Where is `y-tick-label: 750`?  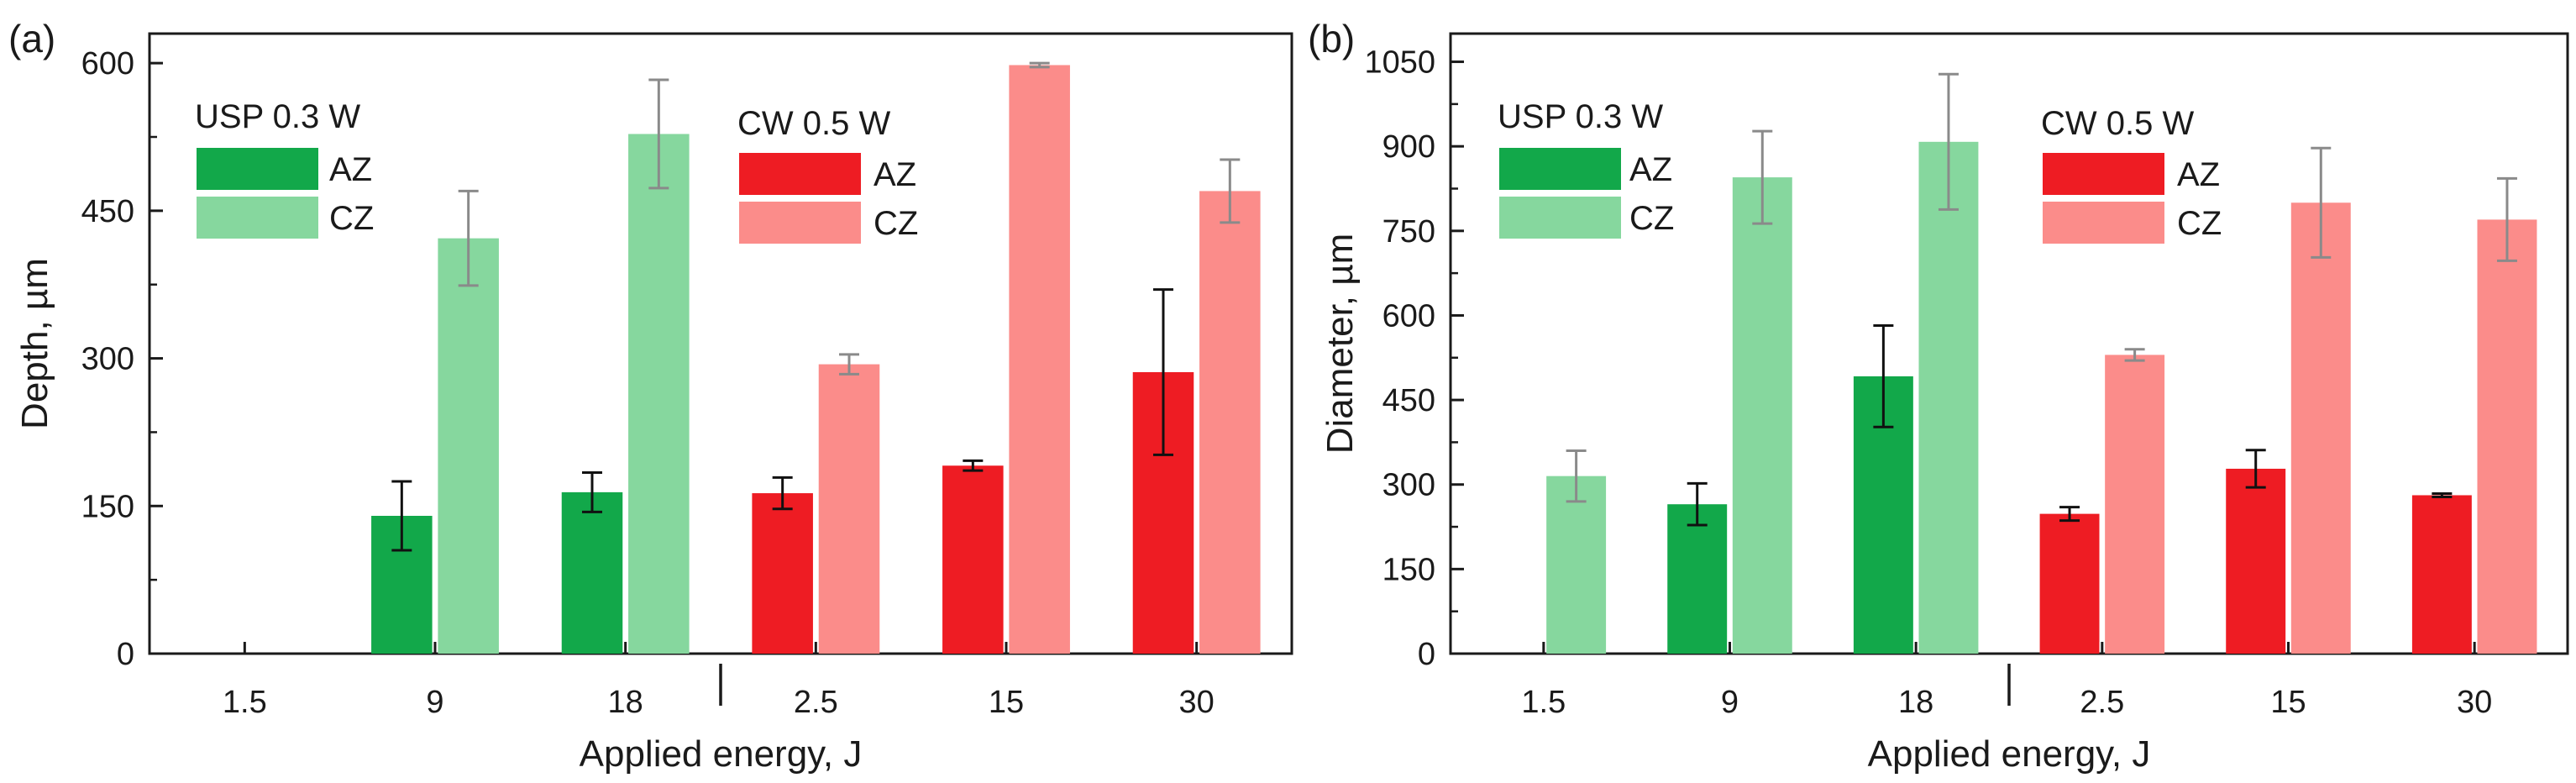
y-tick-label: 750 is located at coordinates (1408, 232).